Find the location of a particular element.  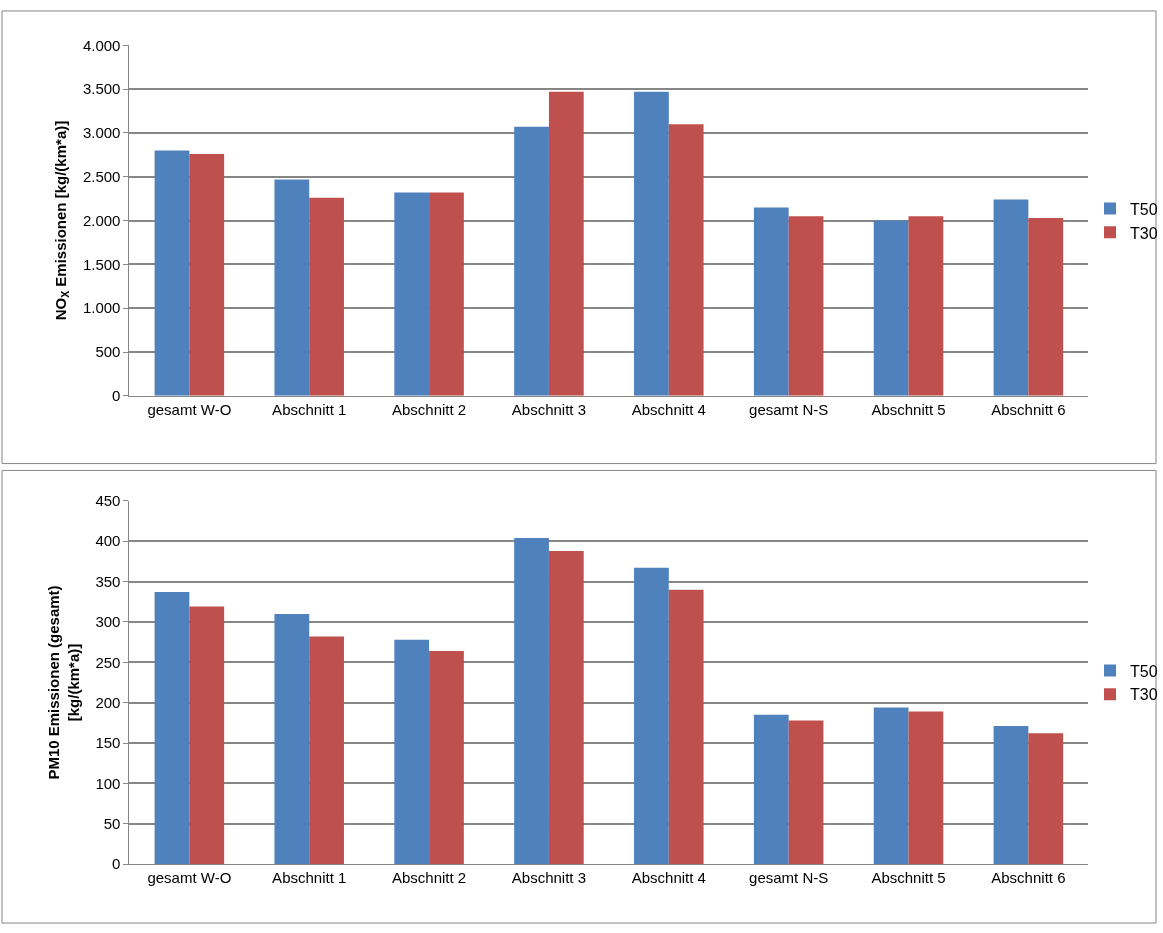

y-axis-title: PM10 Emissionen (gesamt) [kg/(km*a)] is located at coordinates (63, 682).